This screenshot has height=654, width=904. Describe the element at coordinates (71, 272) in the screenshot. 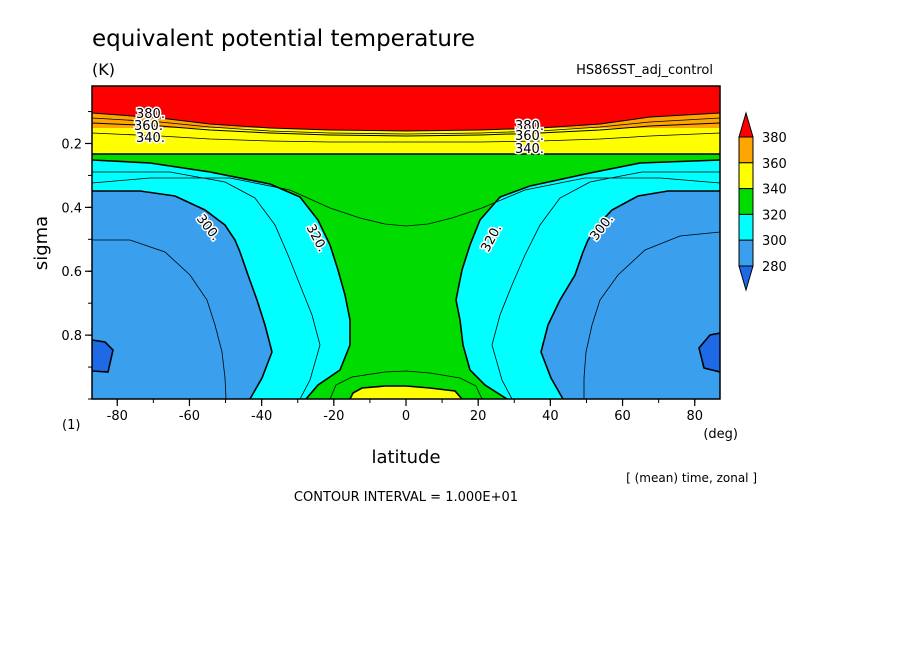

I see `y-tick-label: 0.6` at that location.